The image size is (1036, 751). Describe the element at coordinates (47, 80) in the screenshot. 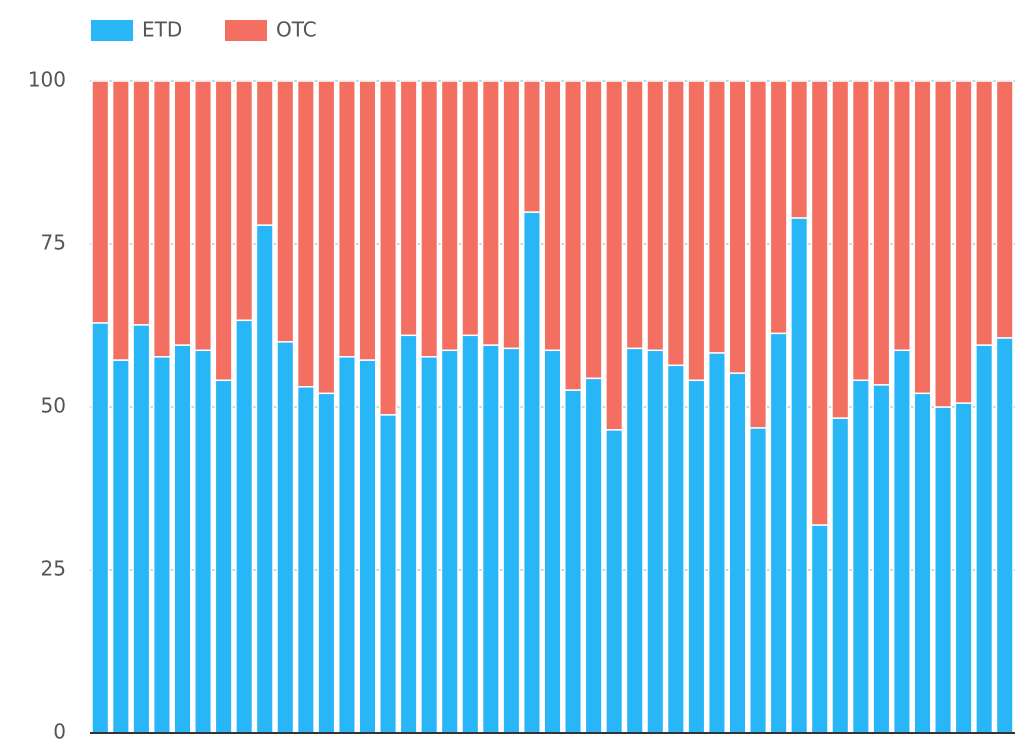

I see `y-tick-label: 100` at that location.